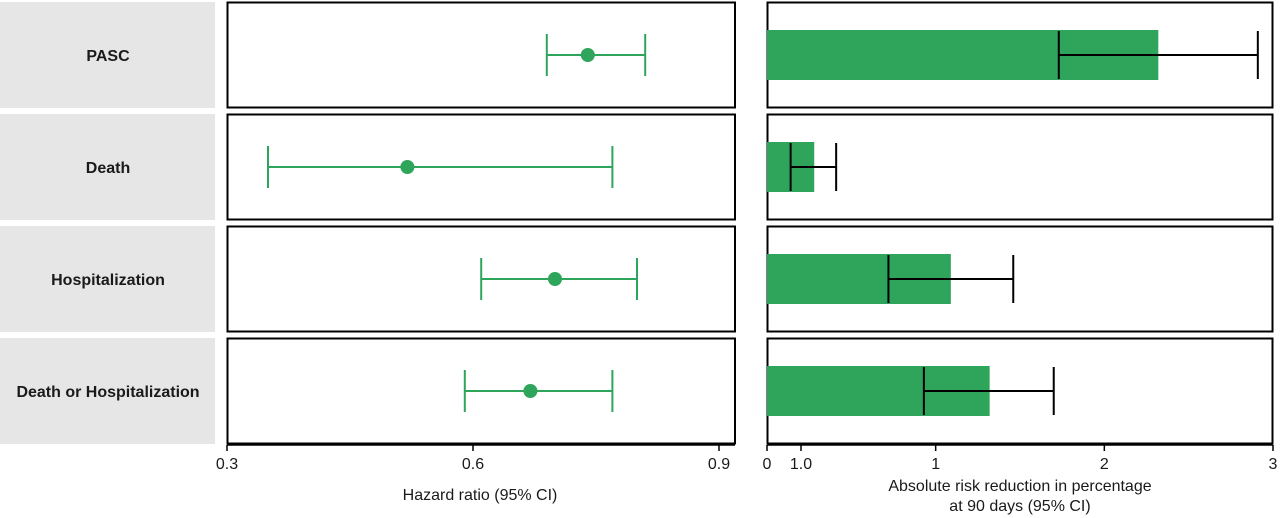 The width and height of the screenshot is (1280, 518). What do you see at coordinates (514, 458) in the screenshot?
I see `hazard-ratio-x-axis: 0.3 0.6 0.9 1.0` at bounding box center [514, 458].